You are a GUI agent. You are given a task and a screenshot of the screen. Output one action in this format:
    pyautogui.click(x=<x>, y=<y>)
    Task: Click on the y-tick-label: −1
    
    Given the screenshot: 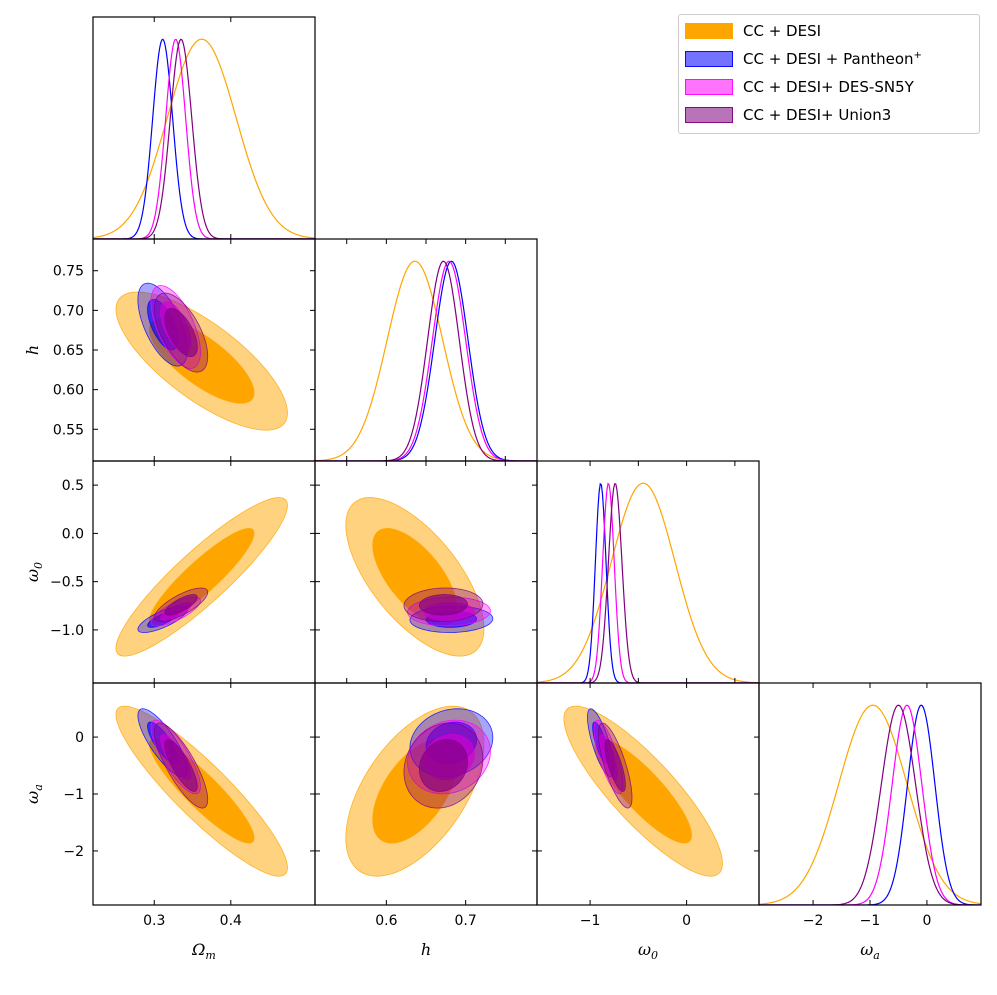 What is the action you would take?
    pyautogui.click(x=73, y=795)
    